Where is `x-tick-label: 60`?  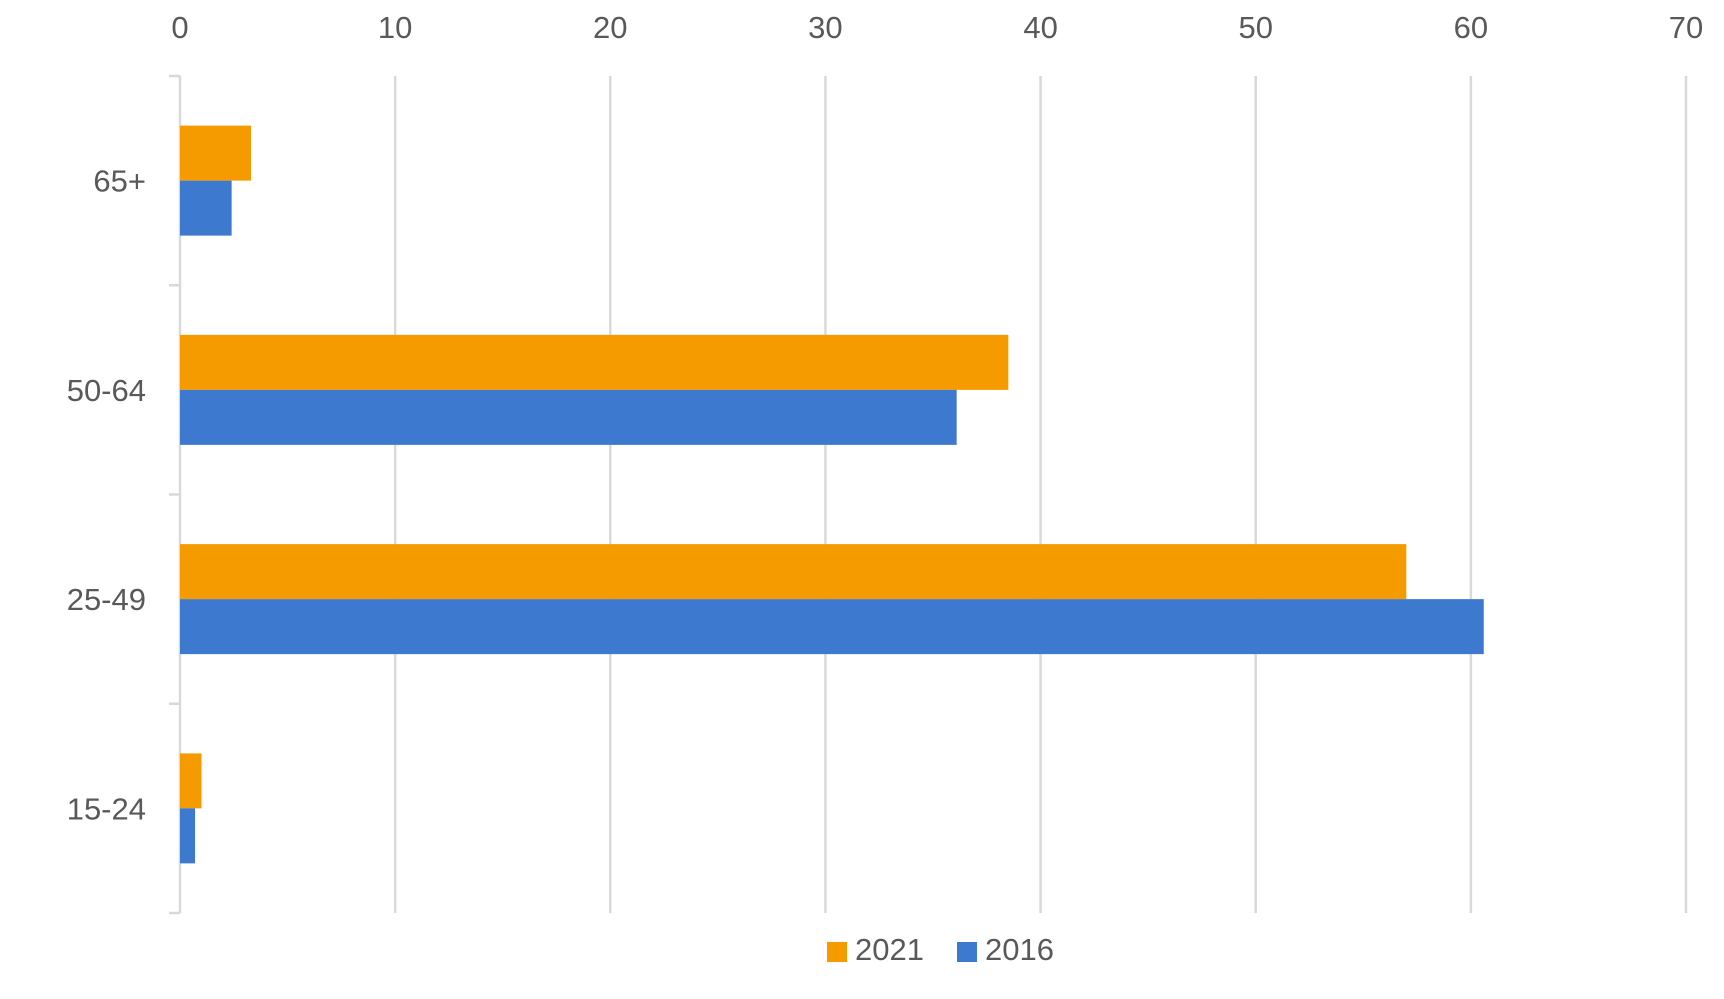
x-tick-label: 60 is located at coordinates (1471, 27).